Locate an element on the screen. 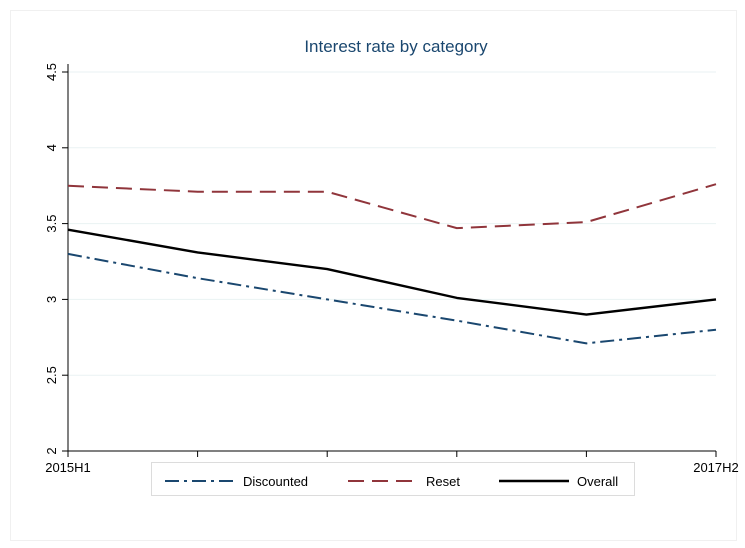 Image resolution: width=745 pixels, height=548 pixels. x-tick-label: 2015H1 is located at coordinates (68, 467).